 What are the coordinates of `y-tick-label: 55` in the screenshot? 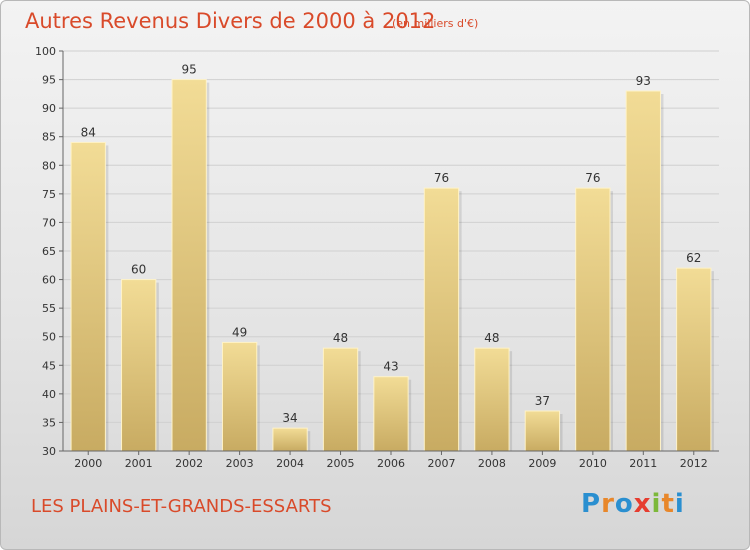 It's located at (49, 308).